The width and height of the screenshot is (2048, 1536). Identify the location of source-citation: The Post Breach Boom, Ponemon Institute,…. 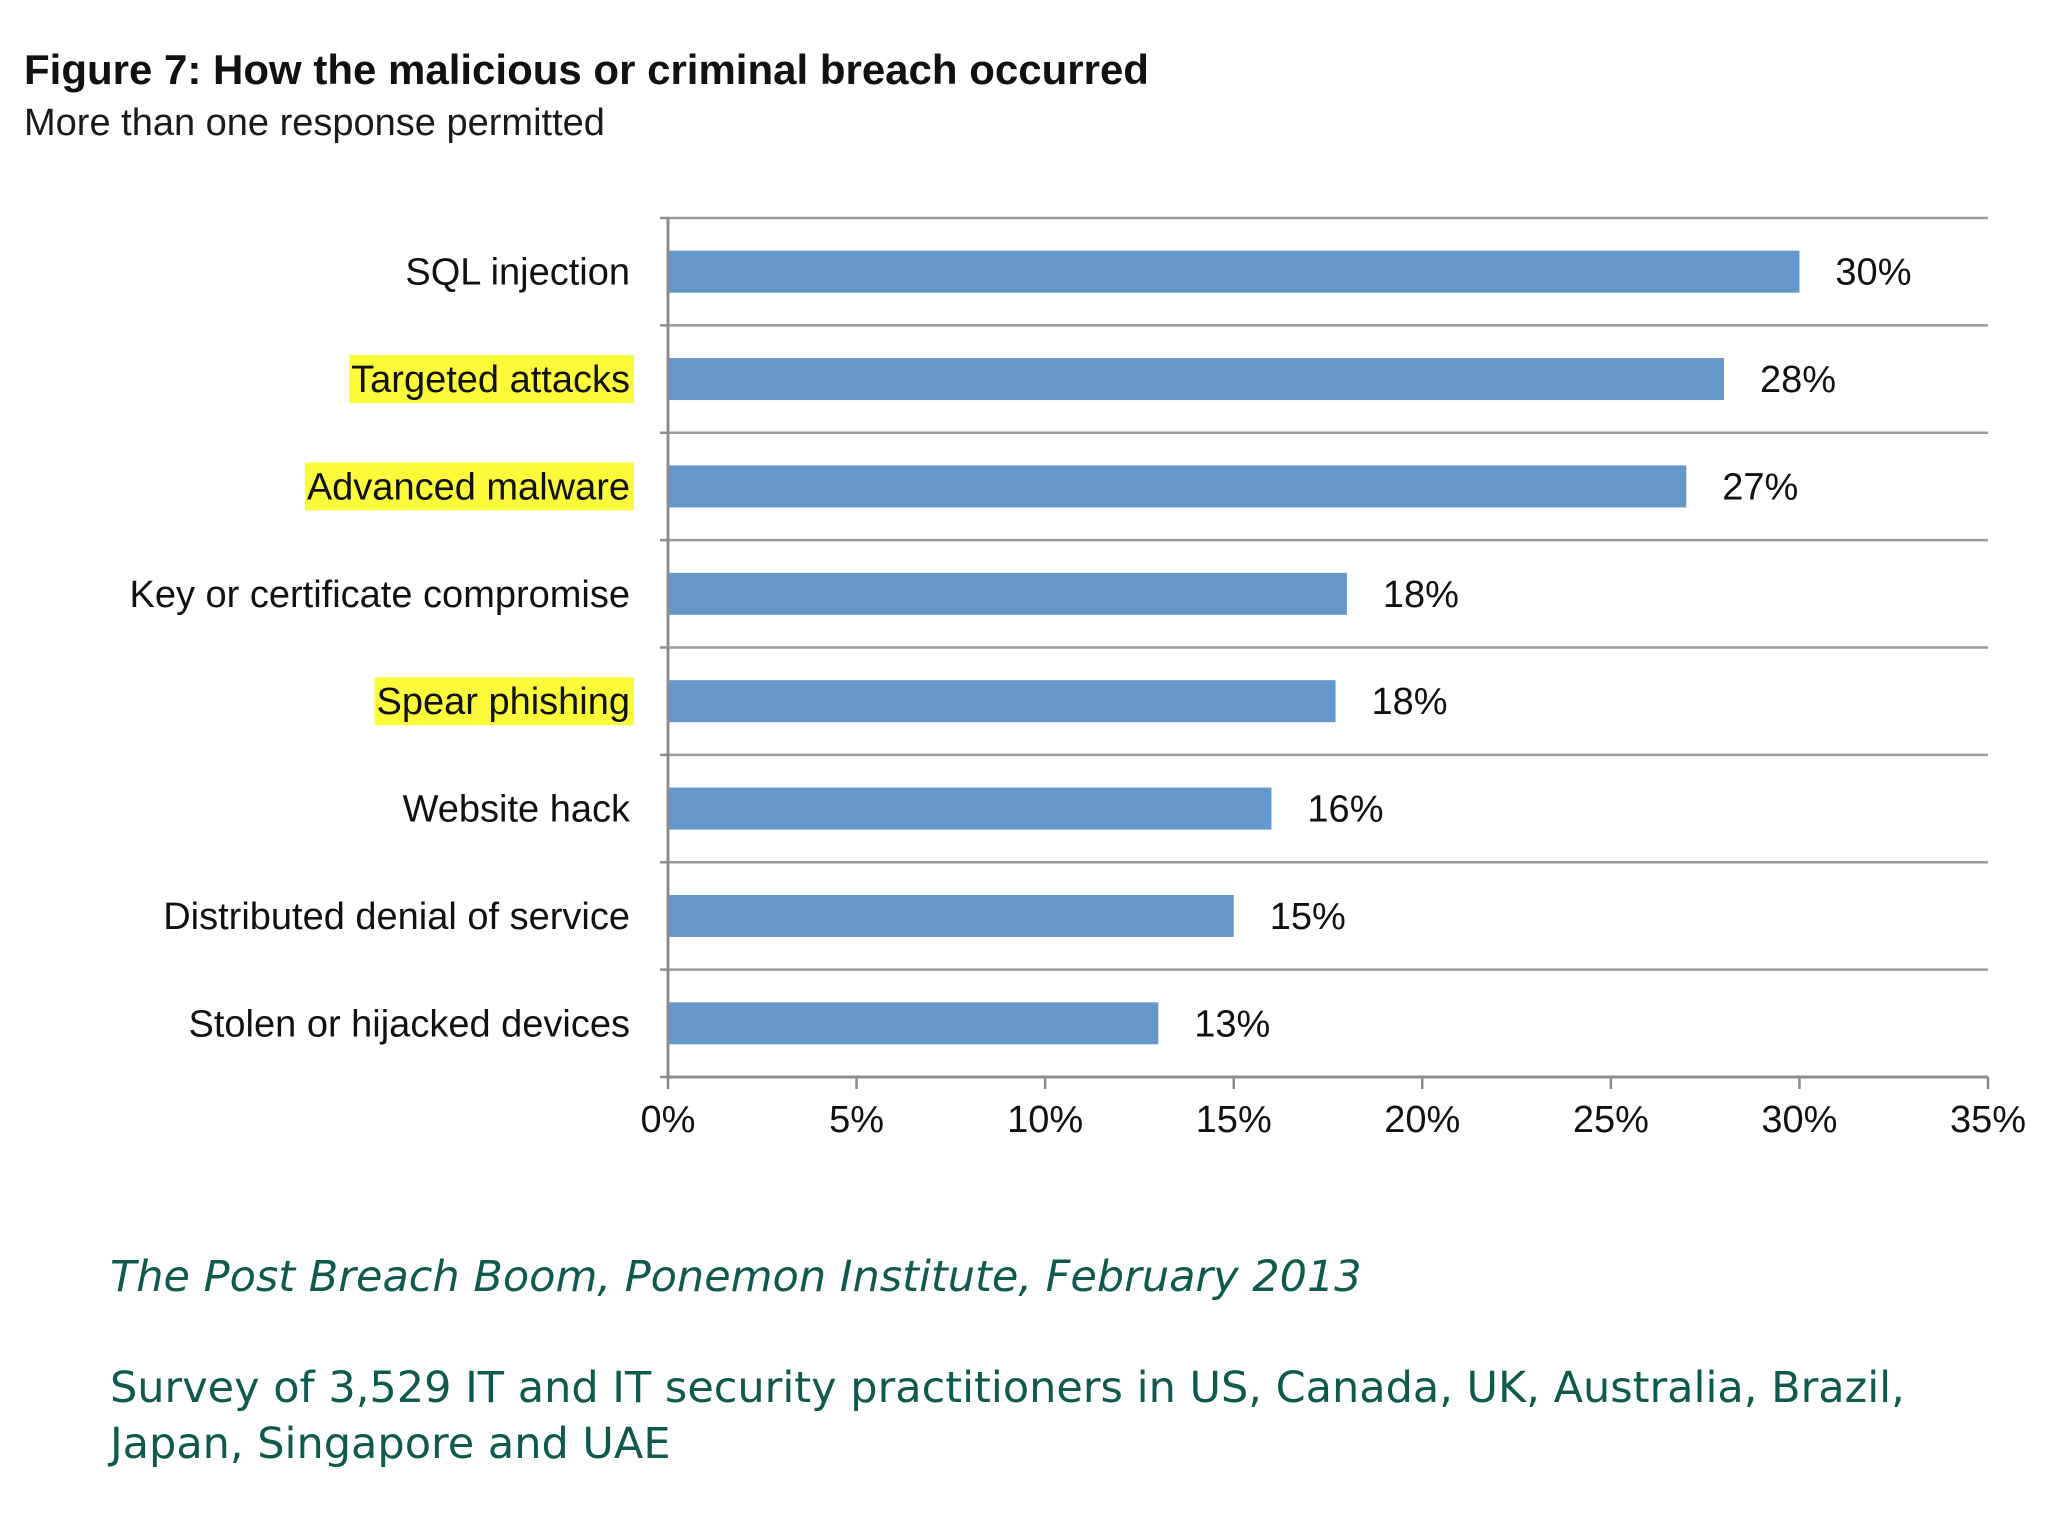
(736, 1277).